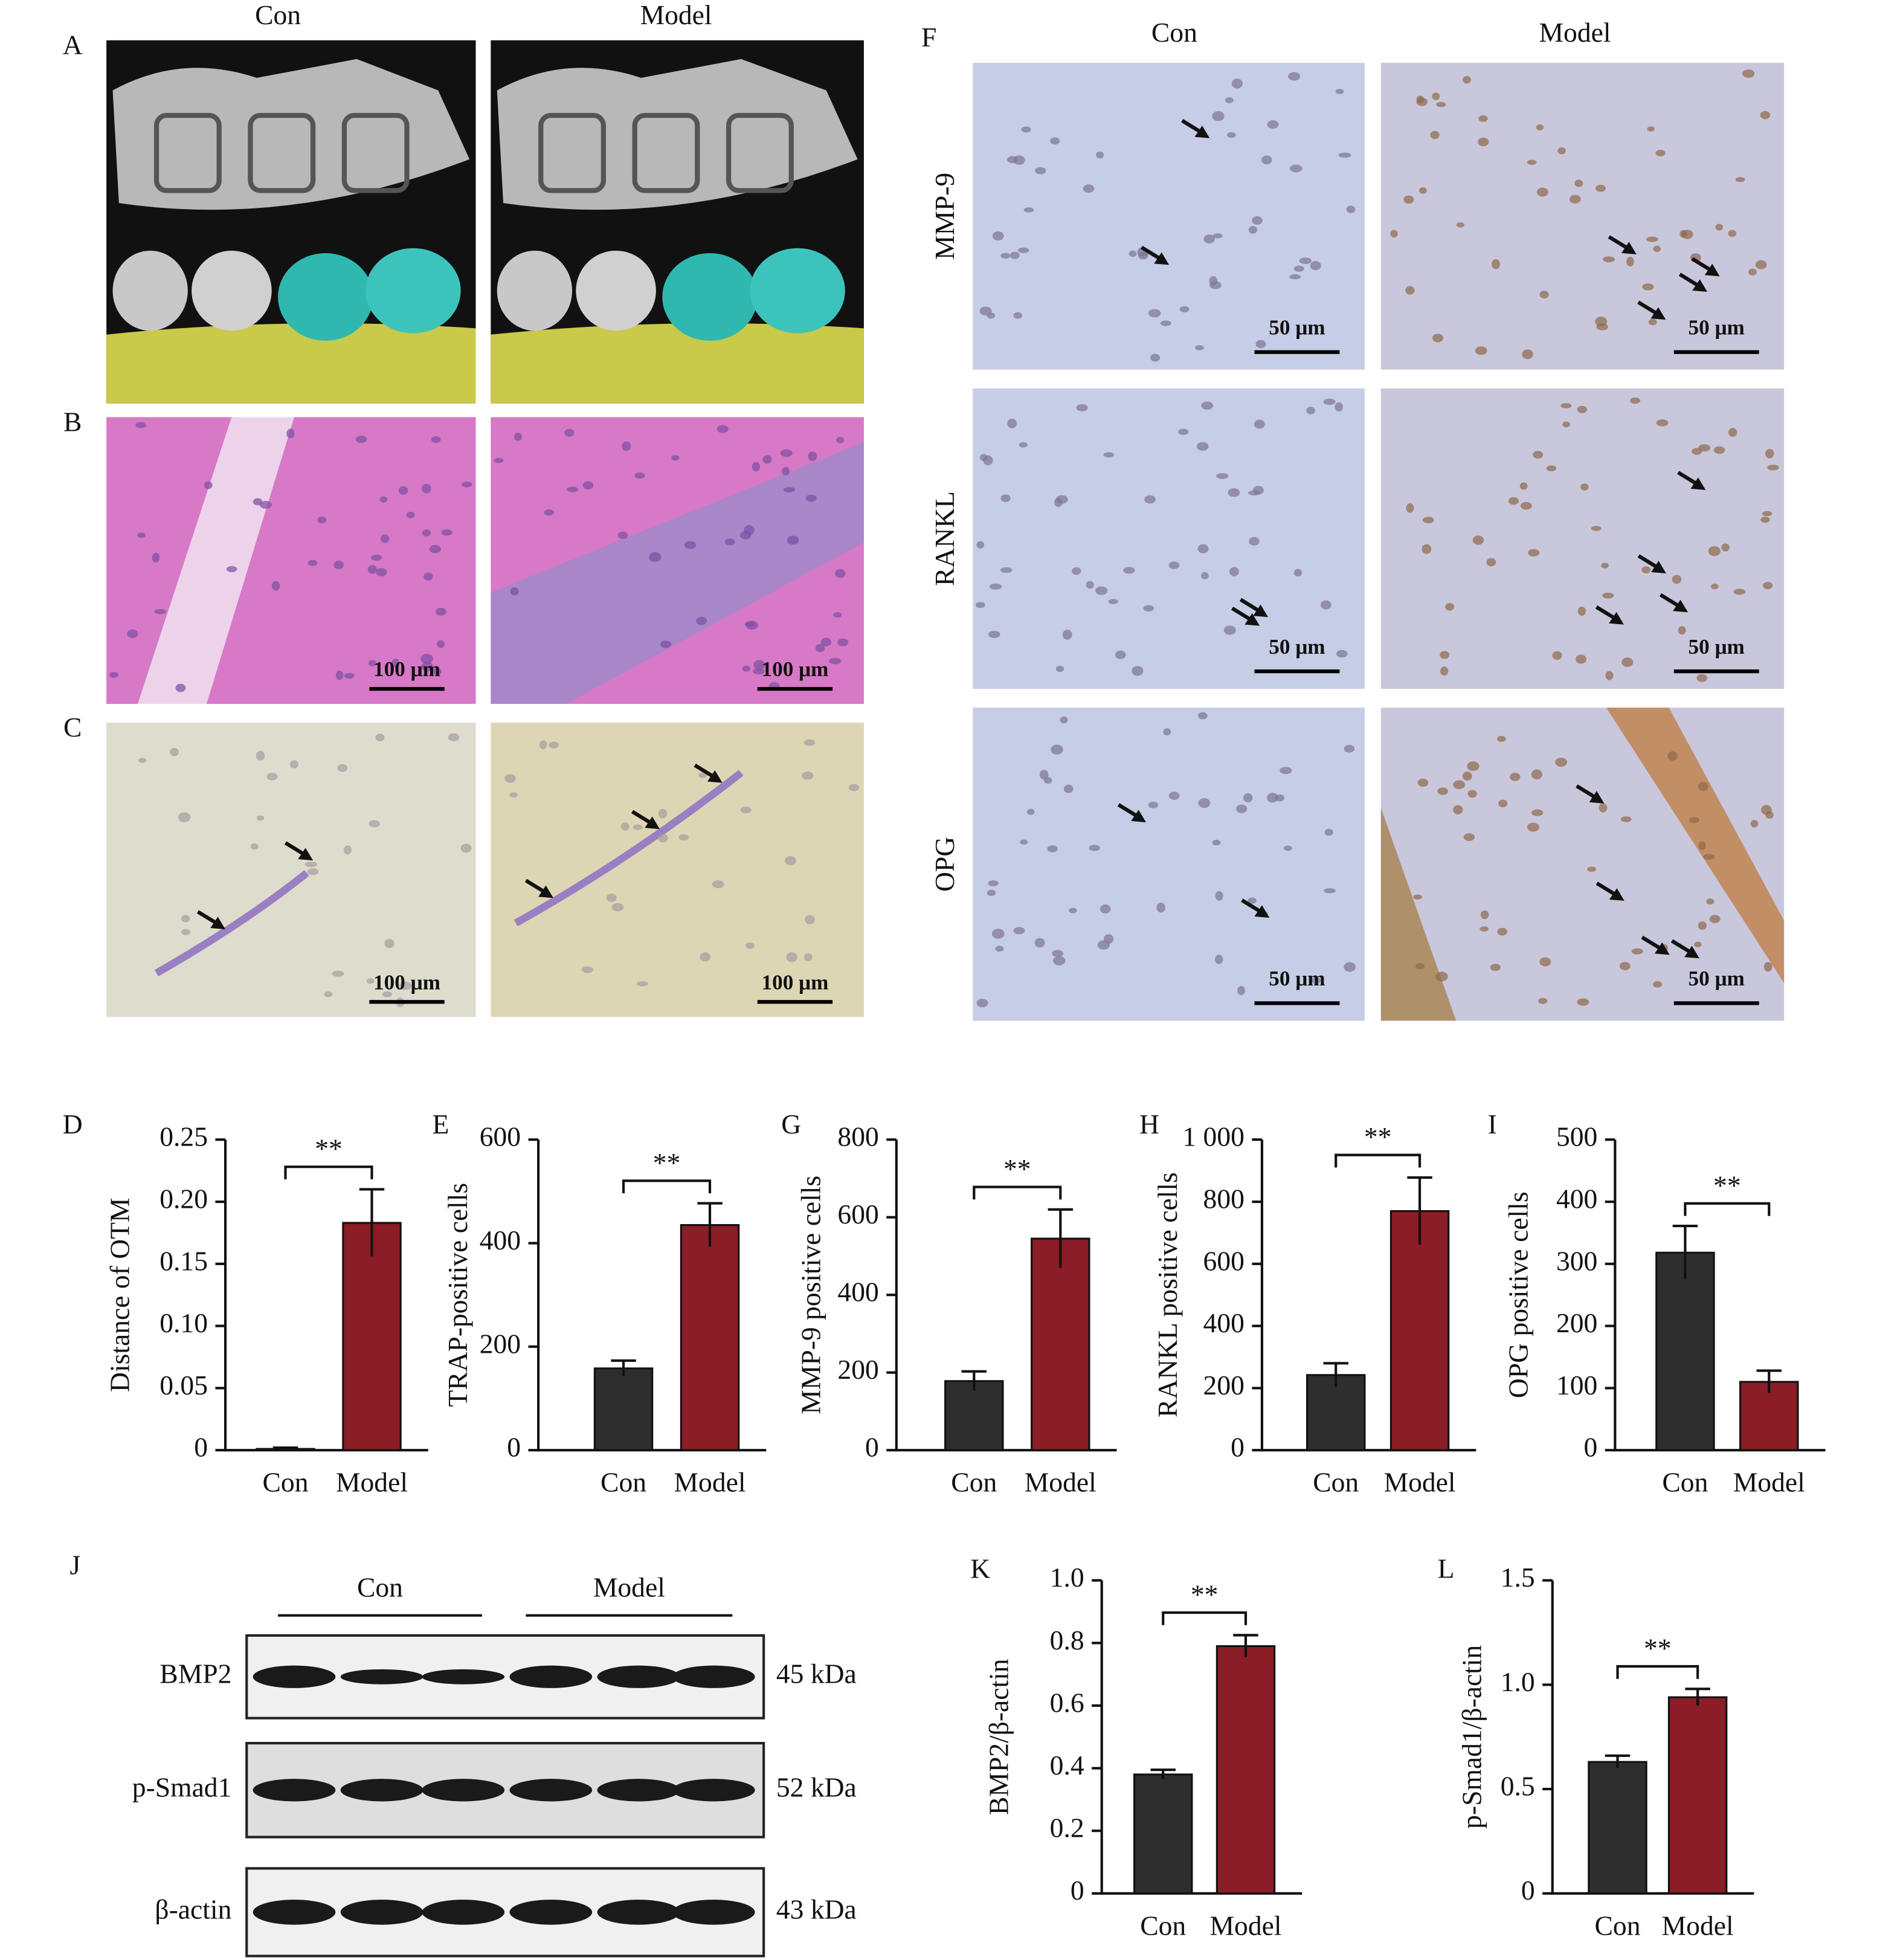  What do you see at coordinates (1067, 1702) in the screenshot?
I see `y-tick-label: 0.6` at bounding box center [1067, 1702].